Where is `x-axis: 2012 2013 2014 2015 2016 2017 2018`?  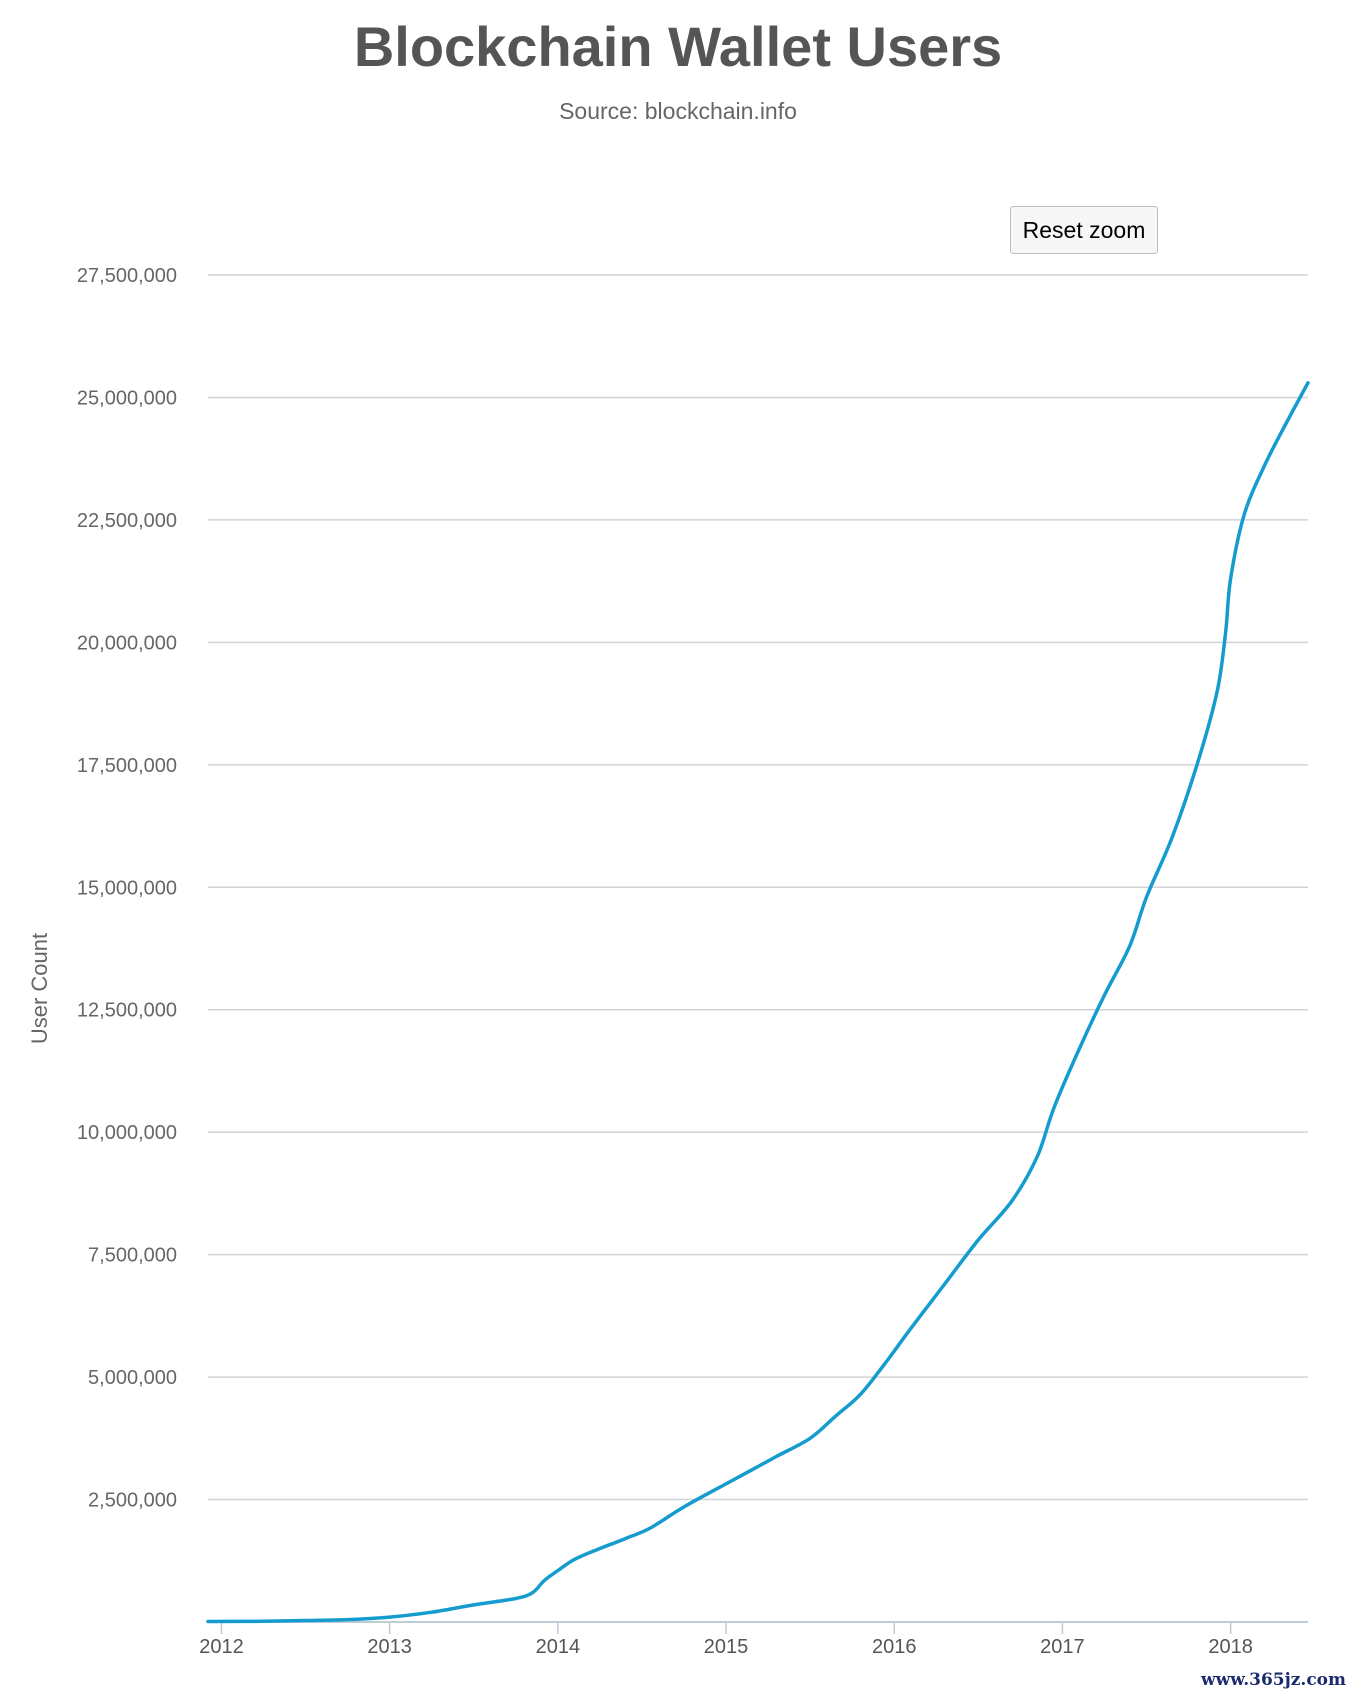 x-axis: 2012 2013 2014 2015 2016 2017 2018 is located at coordinates (753, 1639).